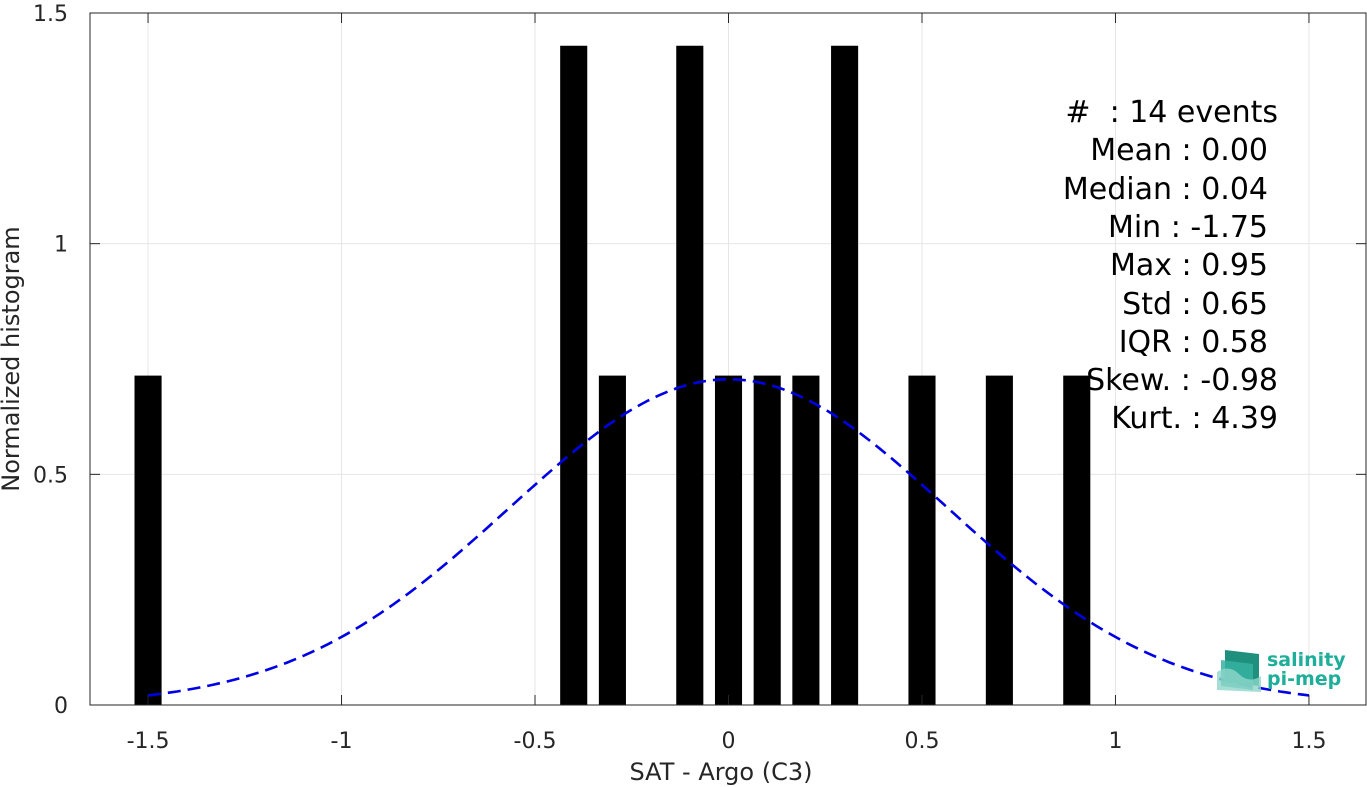 The height and width of the screenshot is (787, 1367). What do you see at coordinates (1194, 419) in the screenshot?
I see `stat-line: Kurt. : 4.39` at bounding box center [1194, 419].